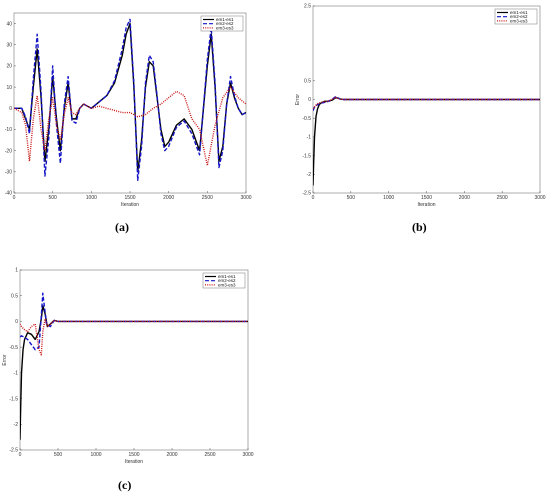 The width and height of the screenshot is (550, 493). Describe the element at coordinates (8, 151) in the screenshot. I see `y-tick-label: -20` at that location.